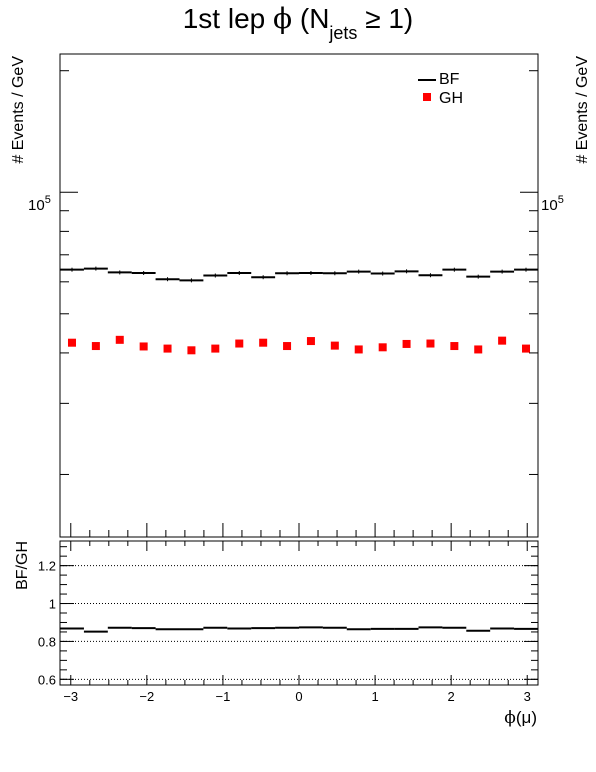 This screenshot has width=596, height=772. What do you see at coordinates (440, 89) in the screenshot?
I see `legend: BF GH` at bounding box center [440, 89].